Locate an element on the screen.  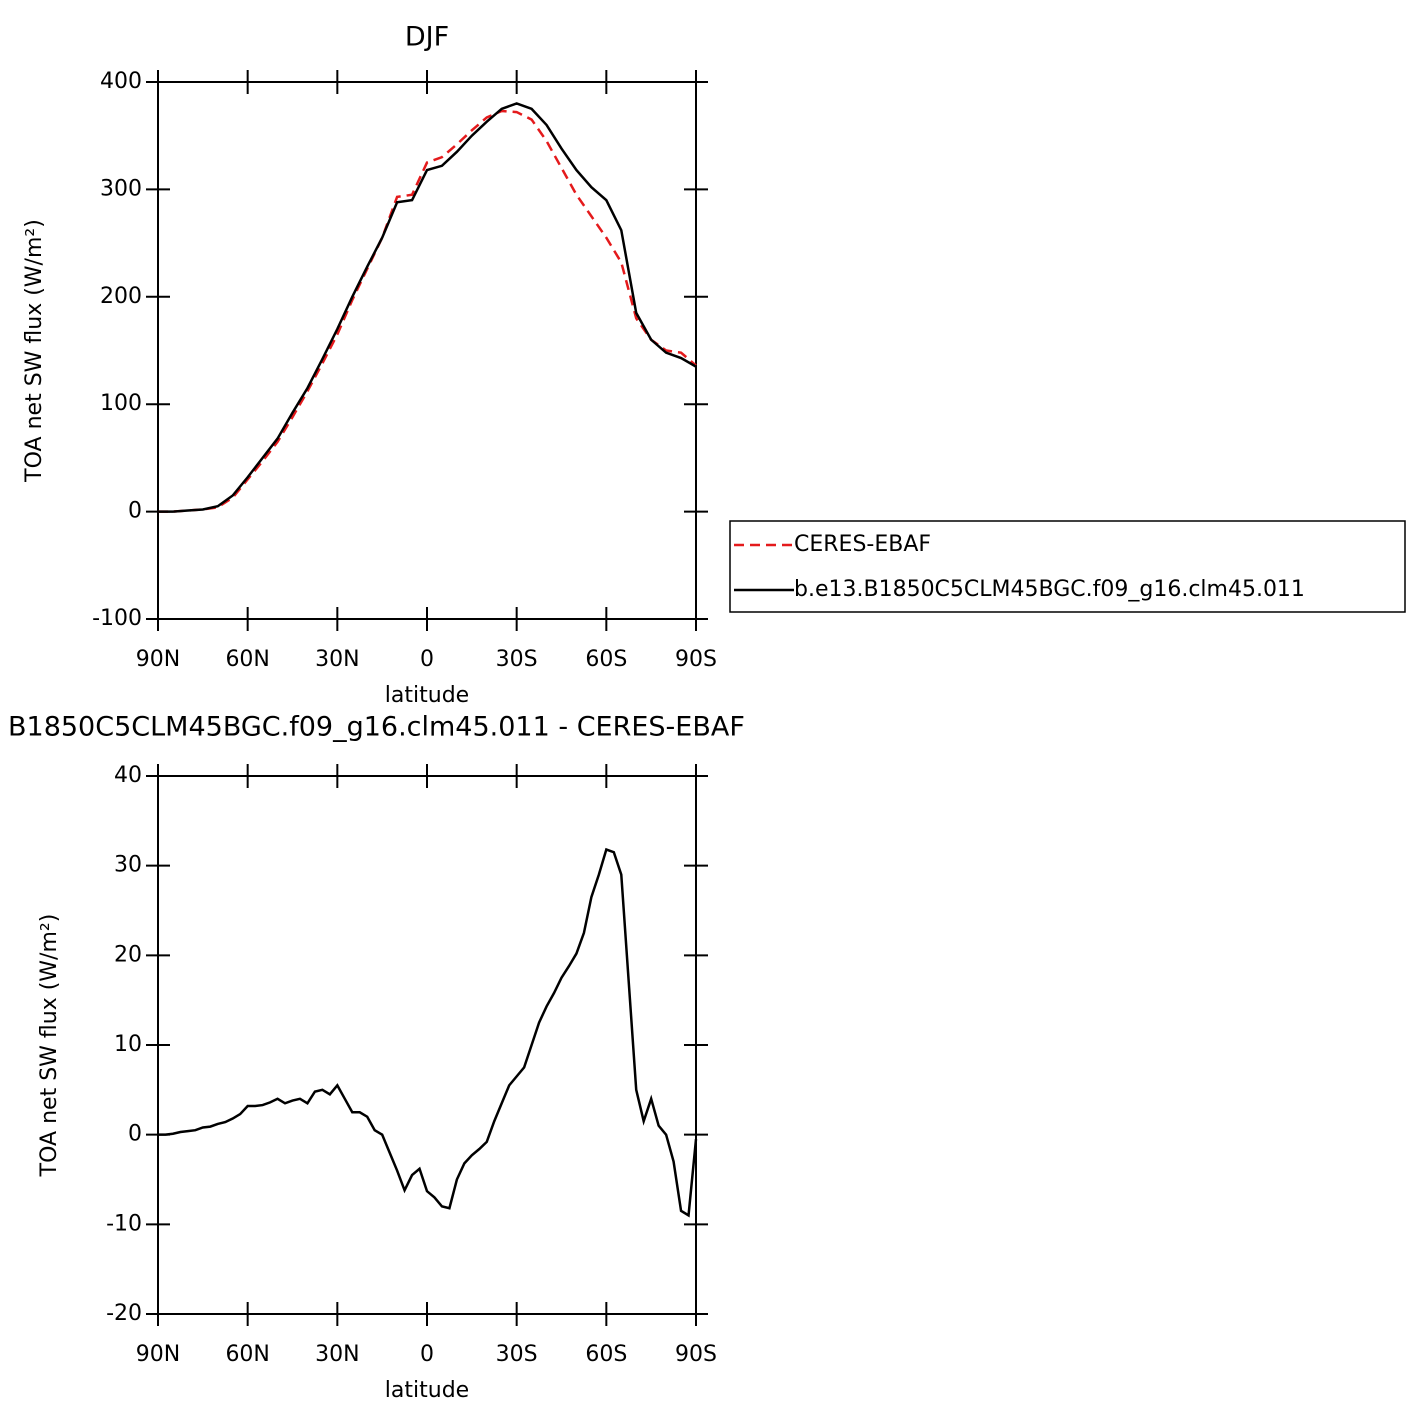
y-tick-label: -20 is located at coordinates (124, 1313).